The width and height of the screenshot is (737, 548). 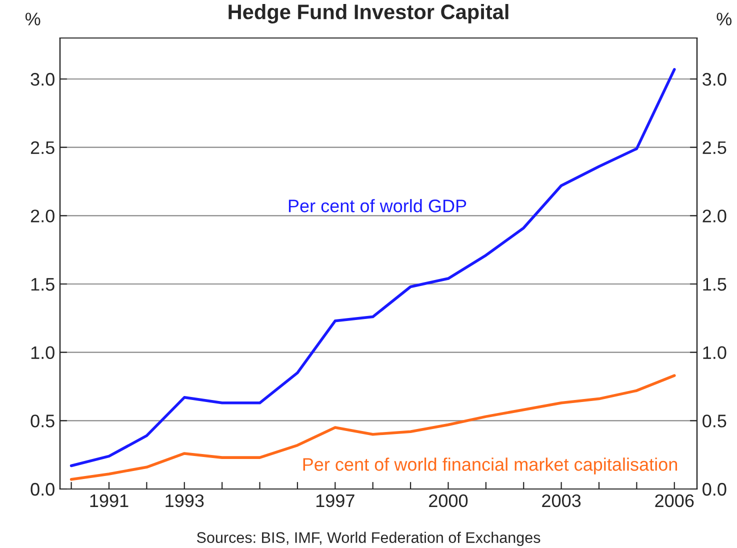 I want to click on x-tick-label: 1991, so click(x=109, y=501).